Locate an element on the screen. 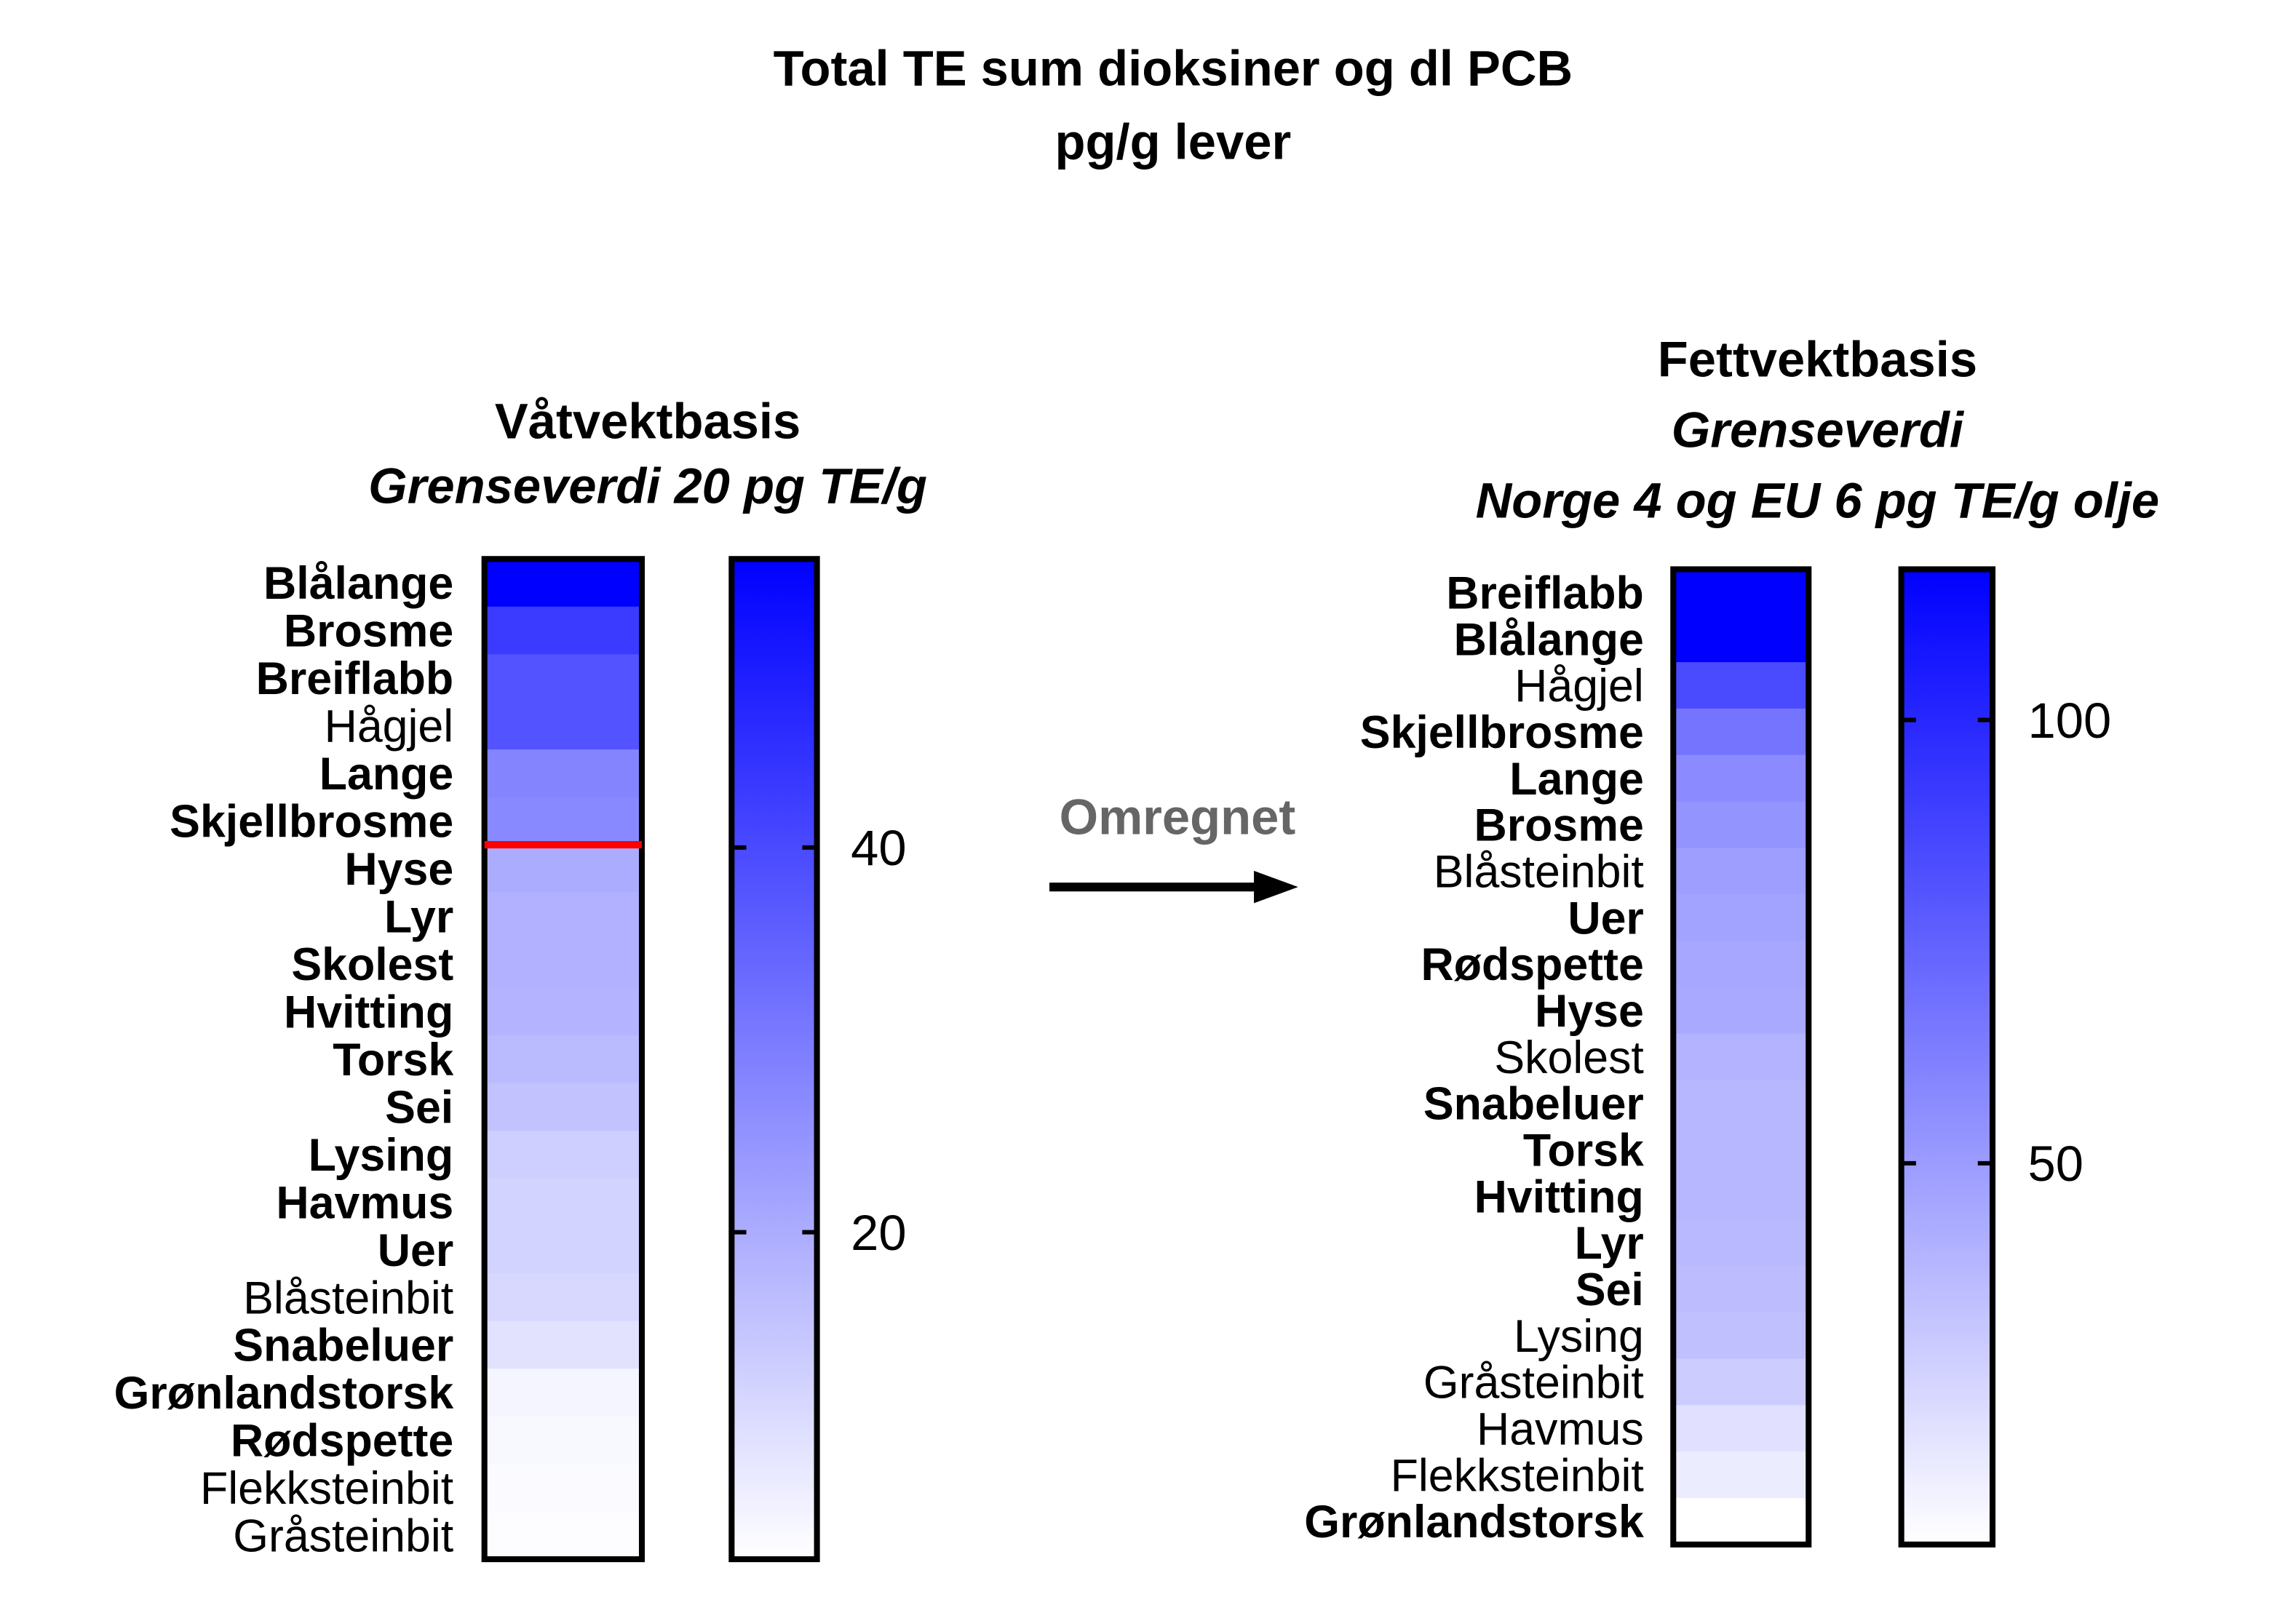  right-subheading-2: Norge 4 og EU 6 pg TE/g olje is located at coordinates (1817, 501).